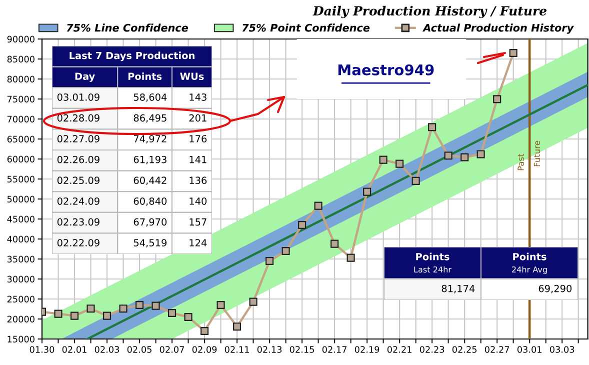 The image size is (589, 365). Describe the element at coordinates (20, 59) in the screenshot. I see `y-tick-label: 85000` at that location.